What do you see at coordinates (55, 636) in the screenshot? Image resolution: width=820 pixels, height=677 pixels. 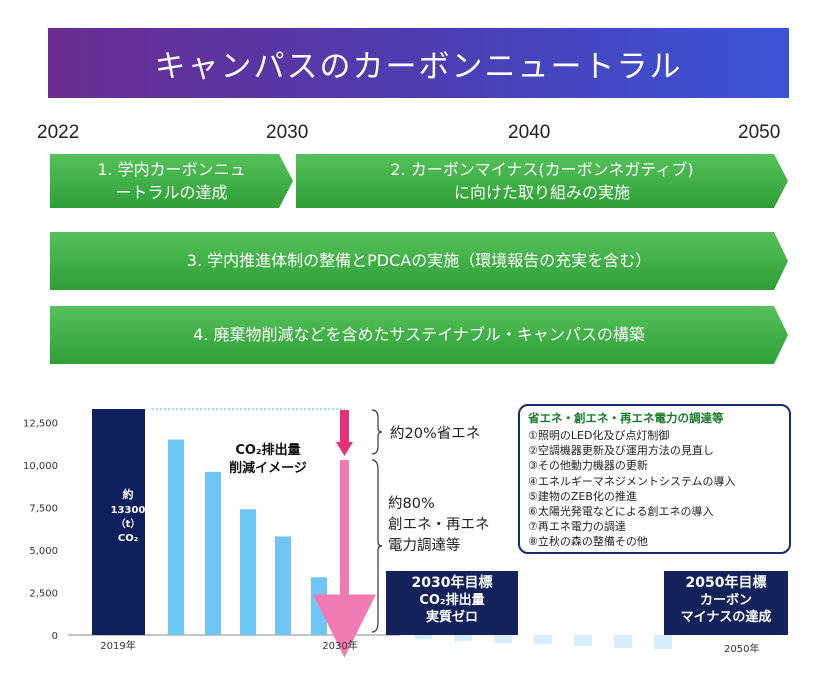 I see `y-tick-label: 0` at bounding box center [55, 636].